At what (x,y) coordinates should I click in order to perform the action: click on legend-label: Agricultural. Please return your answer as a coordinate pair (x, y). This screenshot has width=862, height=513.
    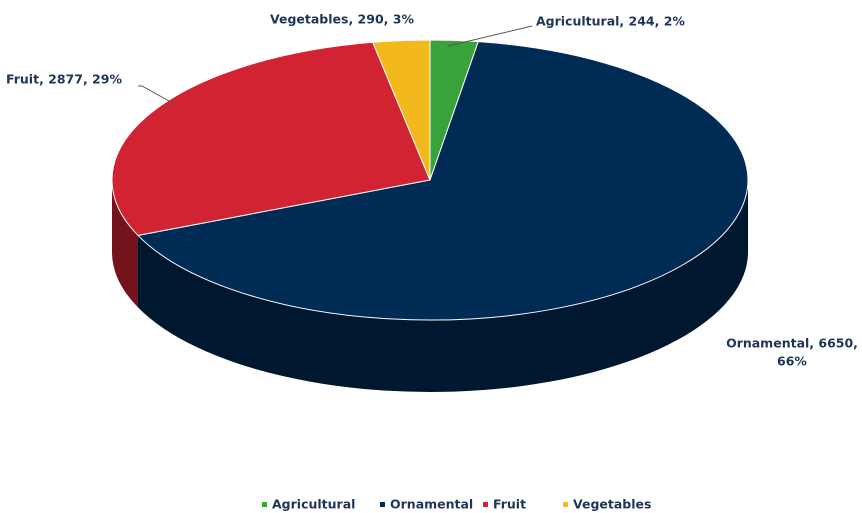
    Looking at the image, I should click on (313, 504).